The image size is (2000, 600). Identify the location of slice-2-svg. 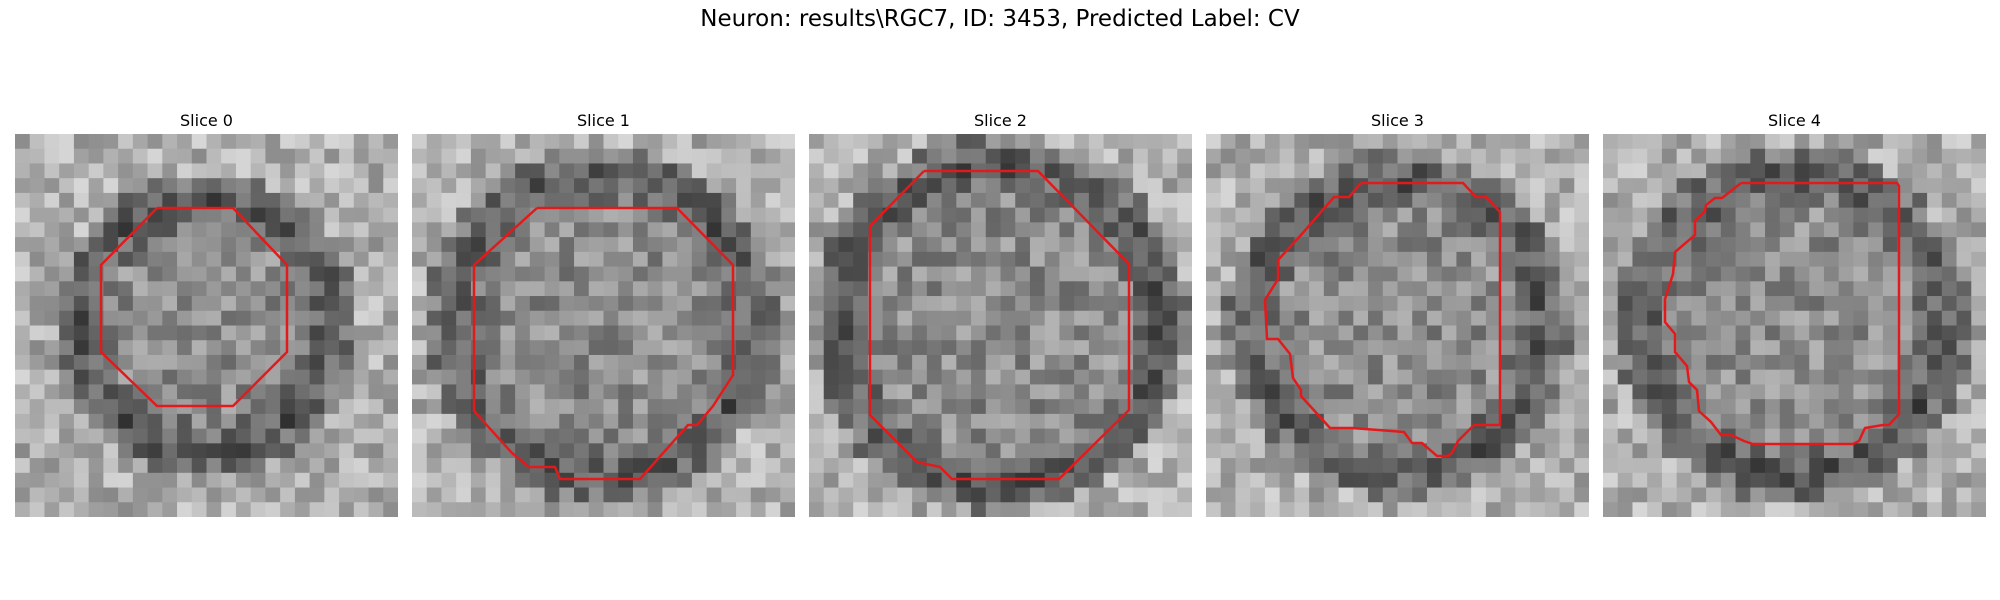
(1000, 325).